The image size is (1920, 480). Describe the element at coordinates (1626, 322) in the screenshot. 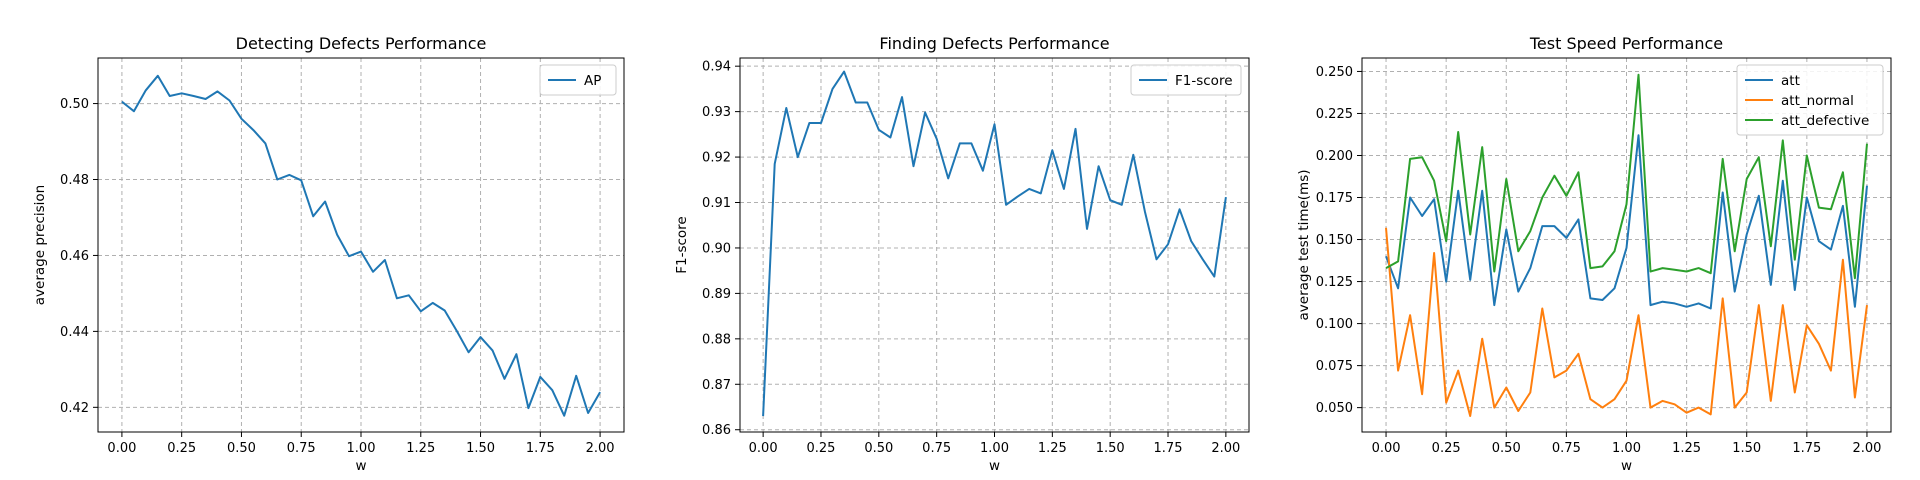

I see `series-line-att_normal` at that location.